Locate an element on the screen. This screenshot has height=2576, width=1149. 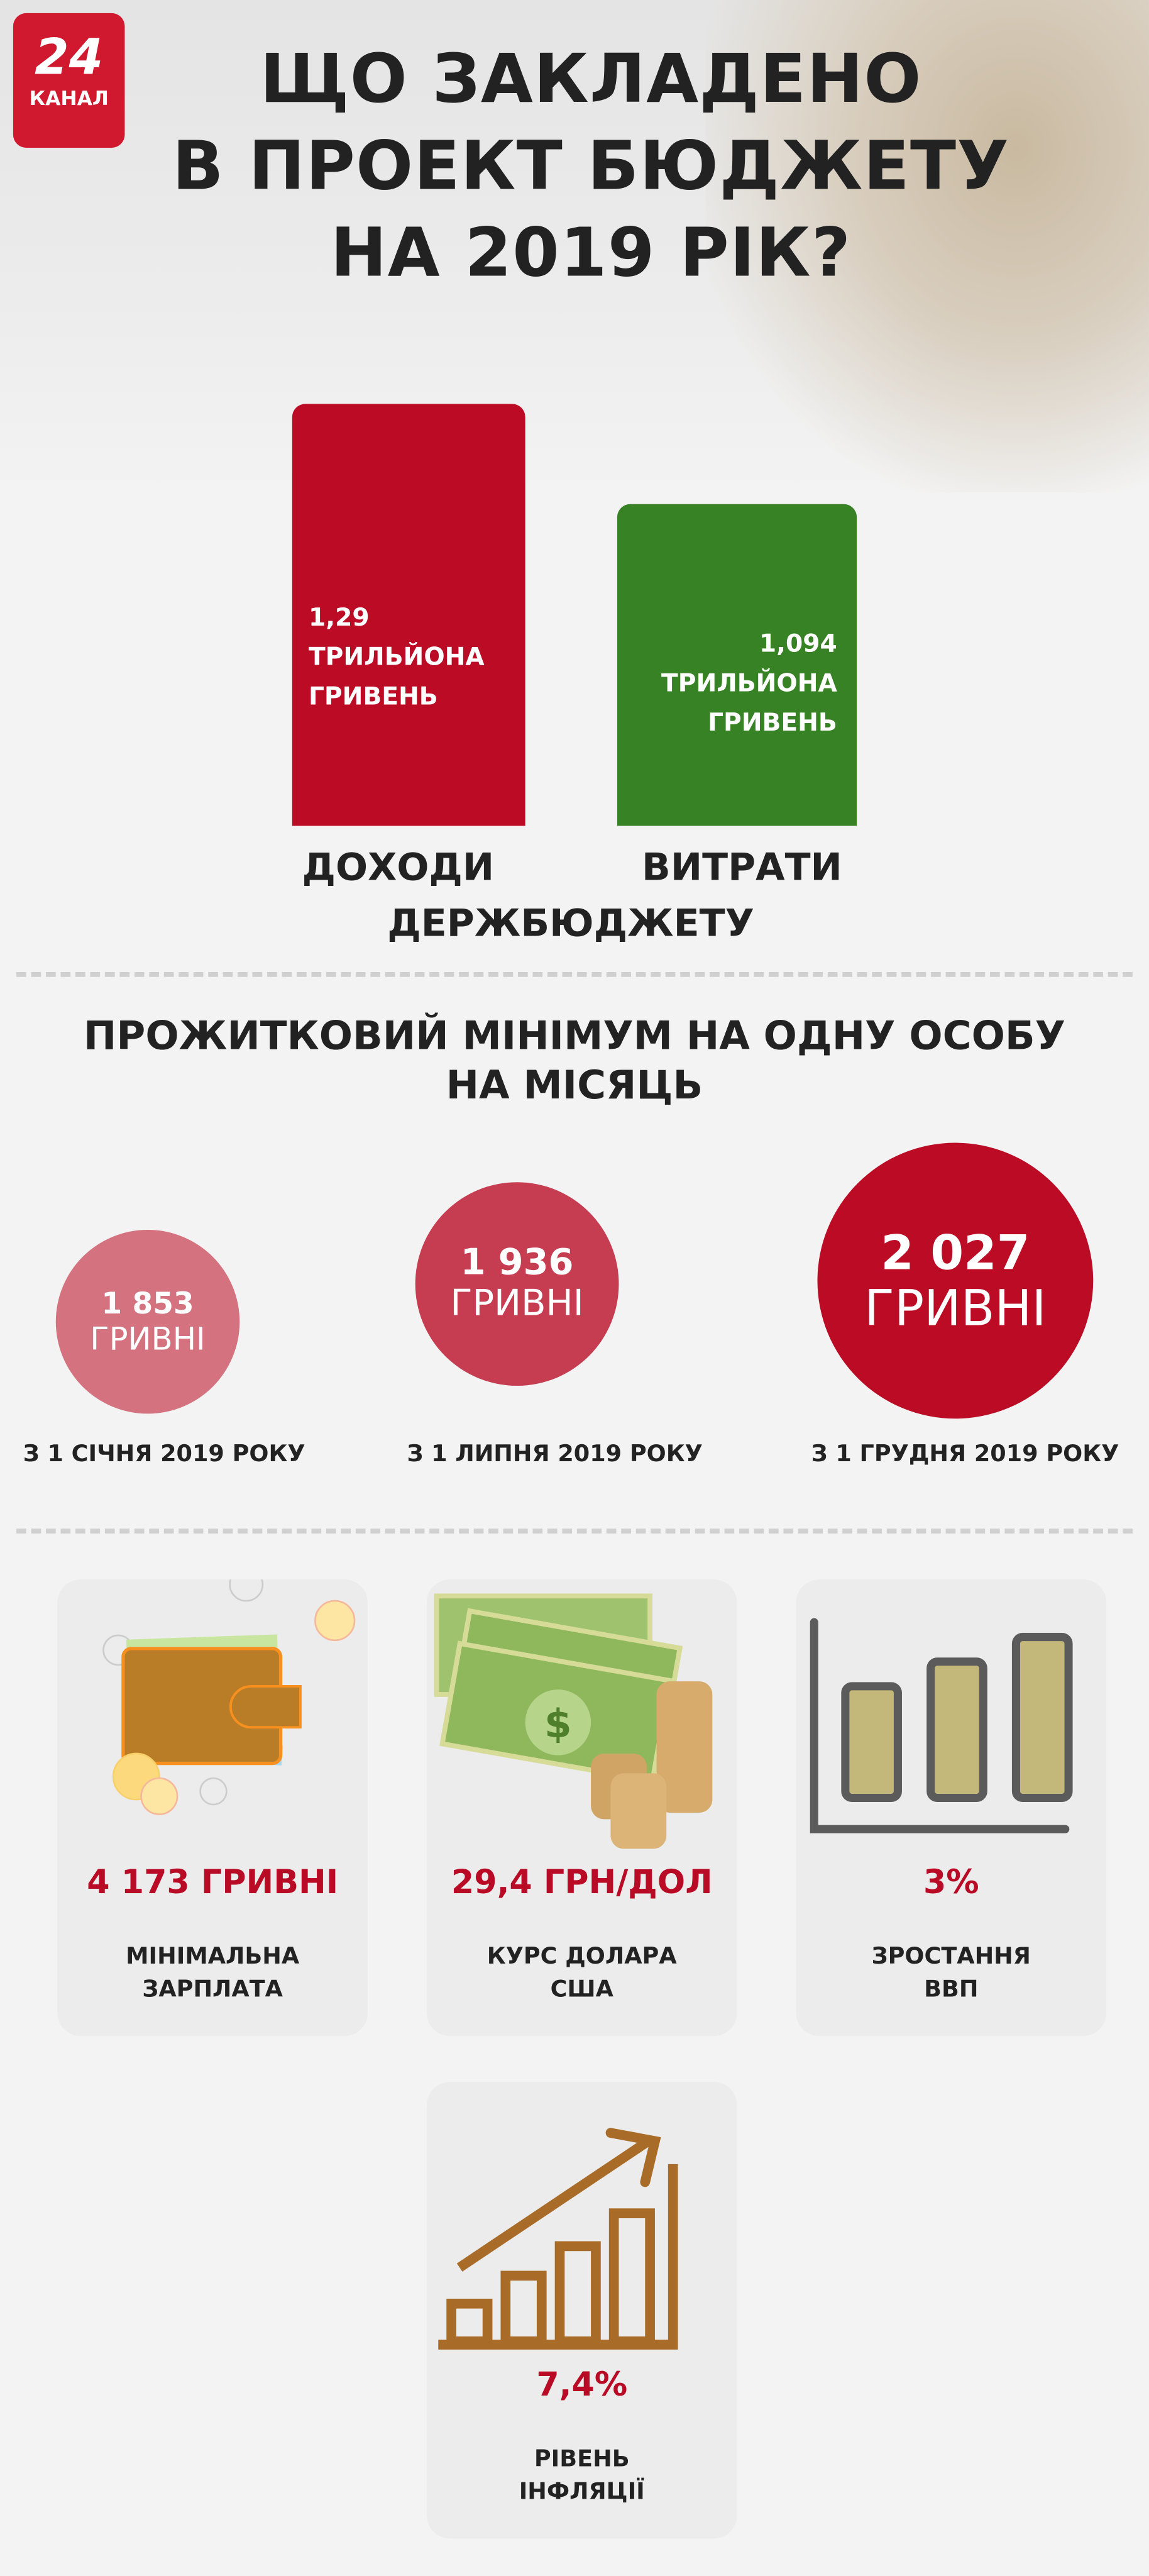
indicator-caption: МІНІМАЛЬНА ЗАРПЛАТА is located at coordinates (212, 1973).